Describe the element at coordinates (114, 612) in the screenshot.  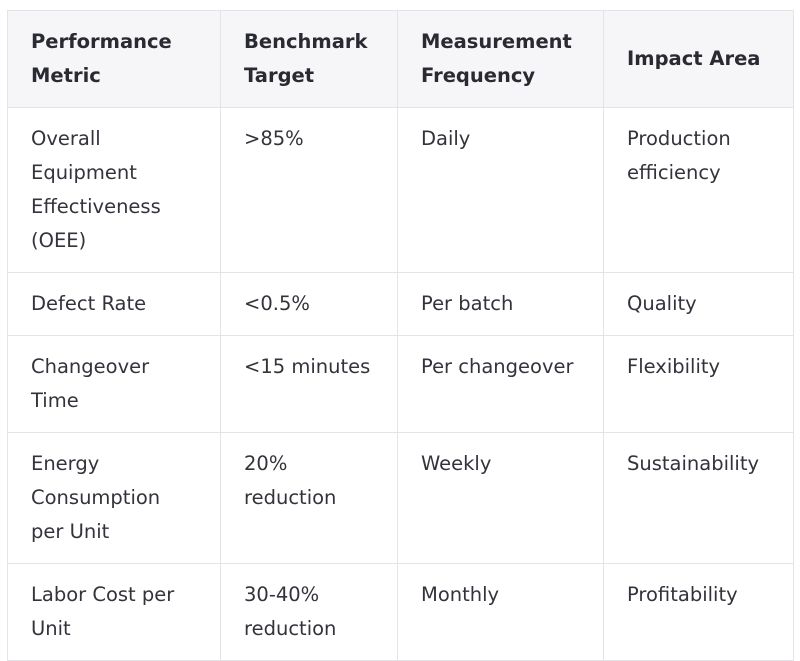
I see `cell-metric: Labor Cost per Unit` at that location.